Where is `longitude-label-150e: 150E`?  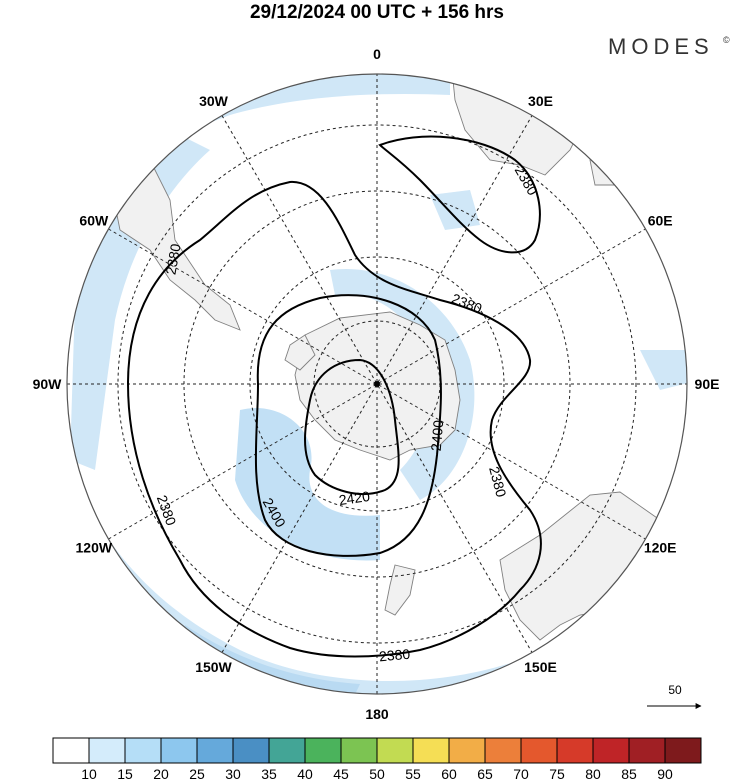
longitude-label-150e: 150E is located at coordinates (540, 667).